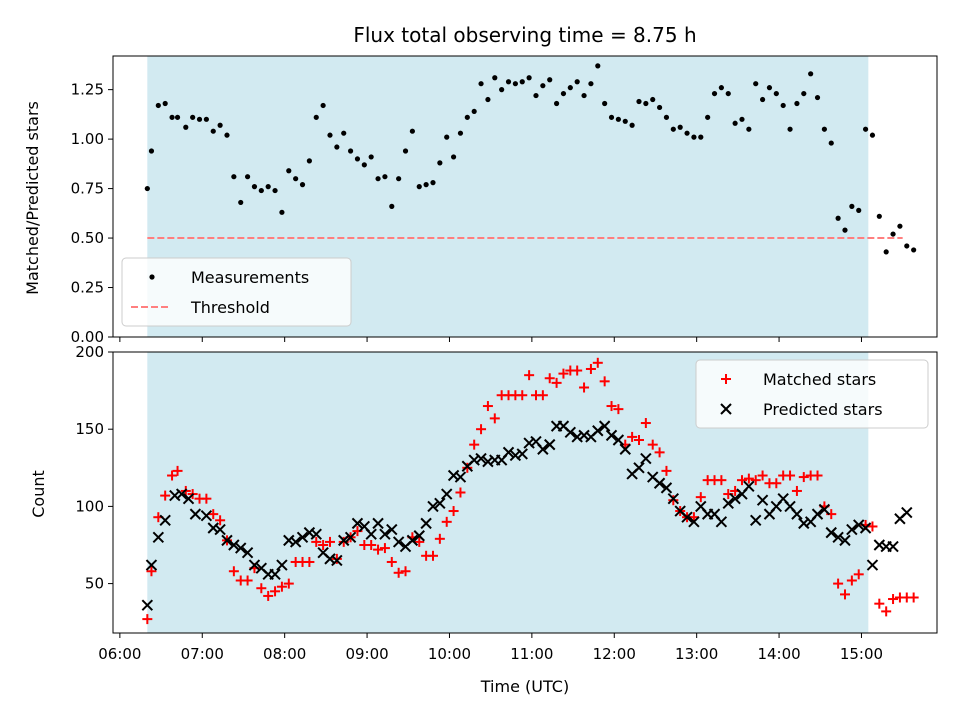 Image resolution: width=960 pixels, height=720 pixels. Describe the element at coordinates (38, 494) in the screenshot. I see `bottom-y-axis-label: Count` at that location.